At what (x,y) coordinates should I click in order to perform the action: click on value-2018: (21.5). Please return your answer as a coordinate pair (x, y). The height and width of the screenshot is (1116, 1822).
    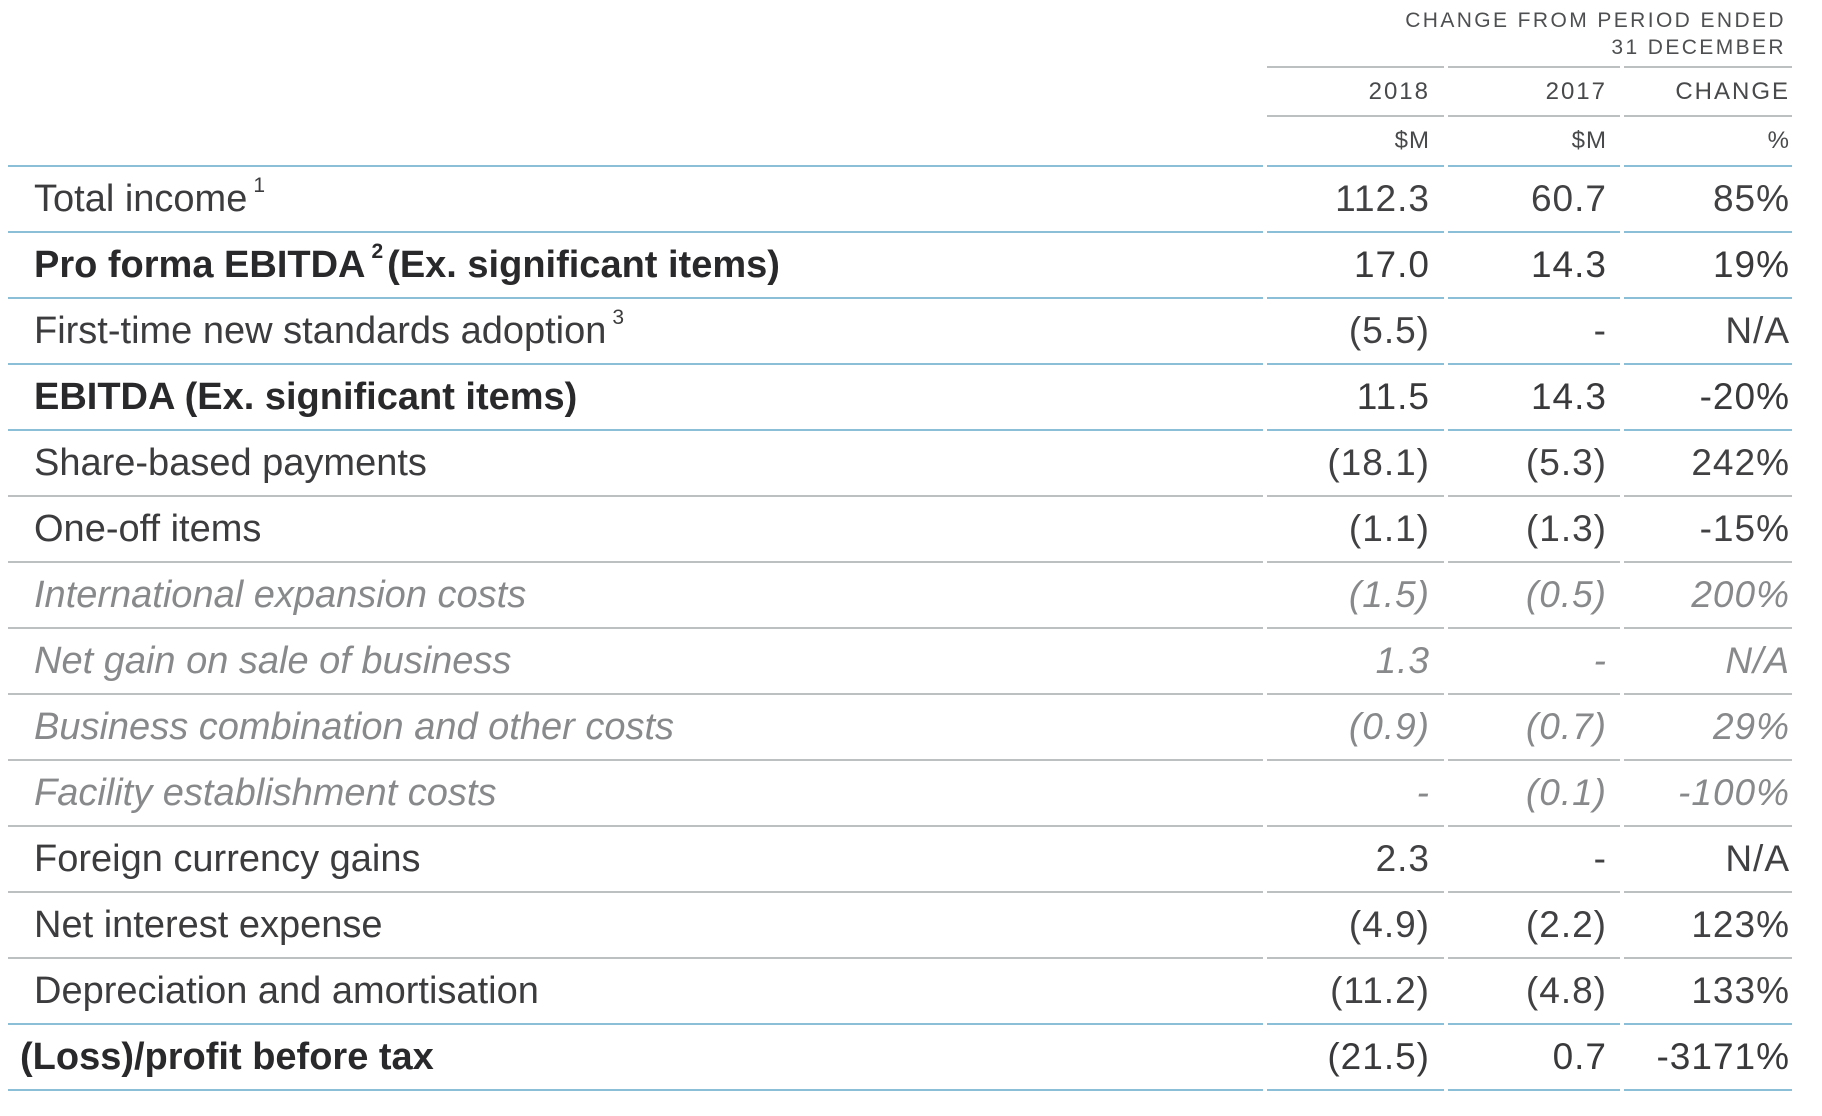
    Looking at the image, I should click on (1355, 1058).